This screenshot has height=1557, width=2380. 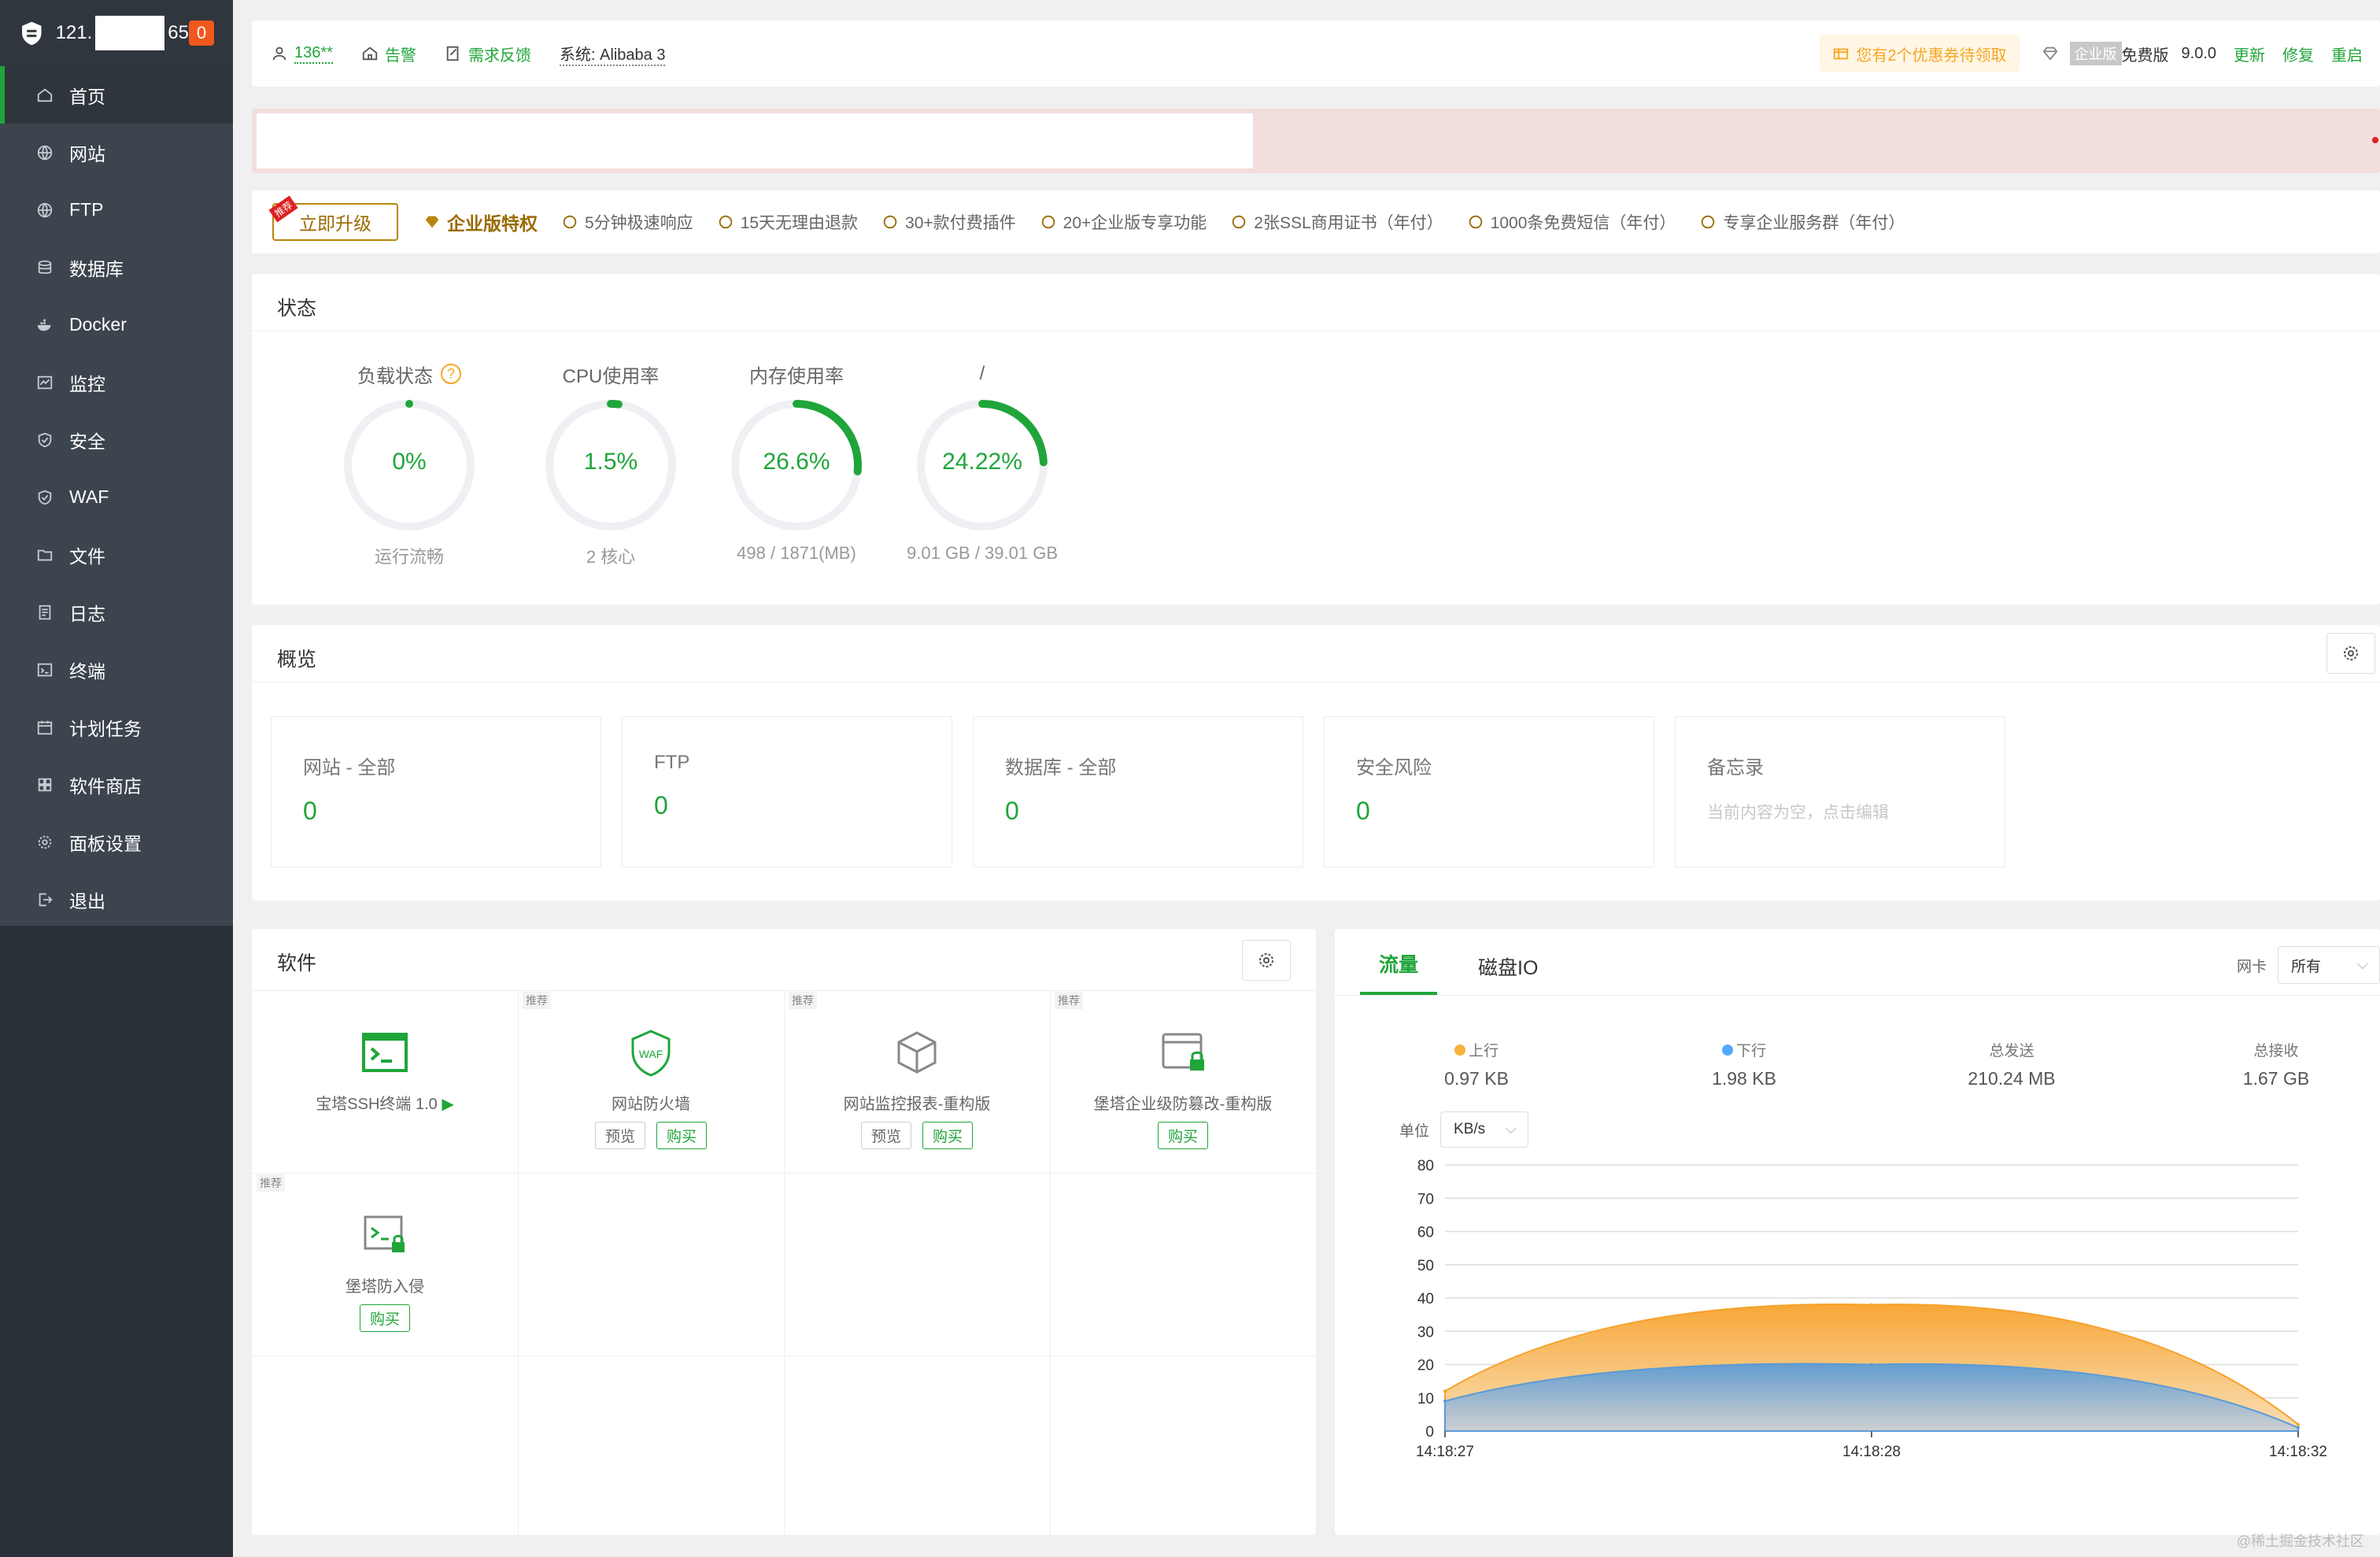 What do you see at coordinates (651, 1082) in the screenshot?
I see `software-item-1: 推荐 WAF 网站防火墙 预览 购买` at bounding box center [651, 1082].